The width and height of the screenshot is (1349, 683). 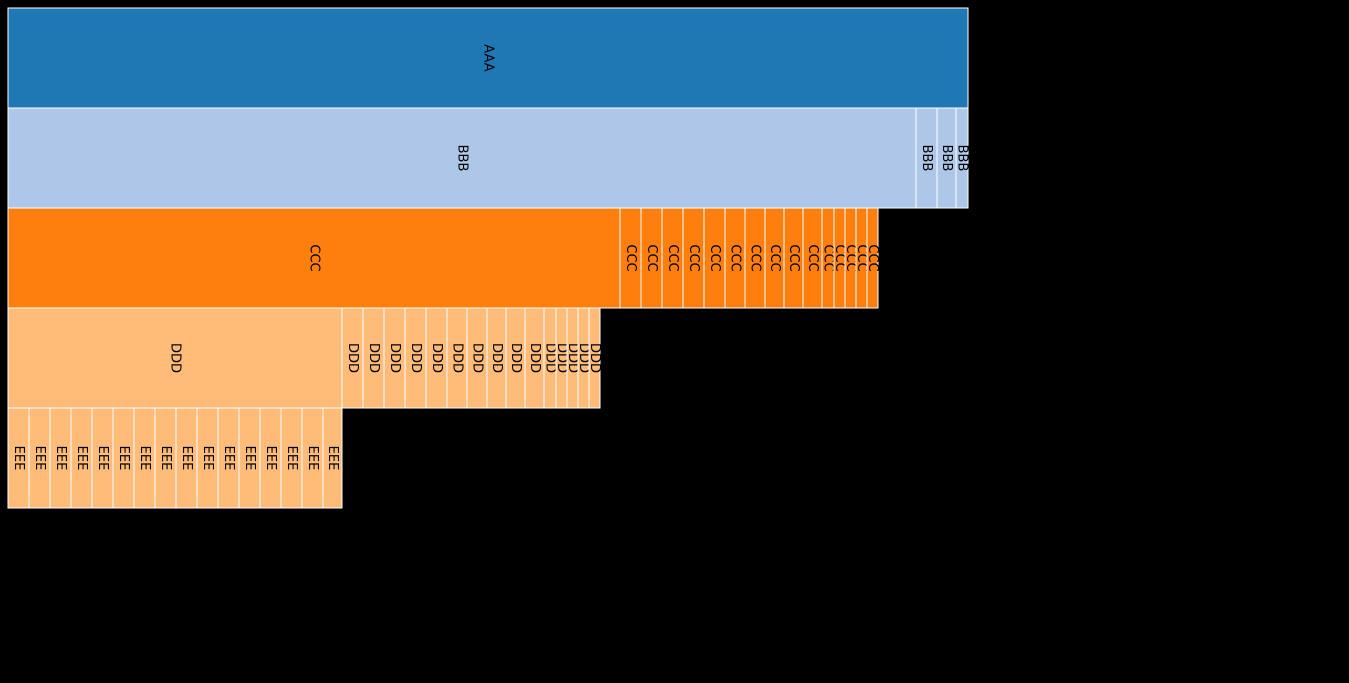 What do you see at coordinates (714, 258) in the screenshot?
I see `cell-ccc-5: CCC` at bounding box center [714, 258].